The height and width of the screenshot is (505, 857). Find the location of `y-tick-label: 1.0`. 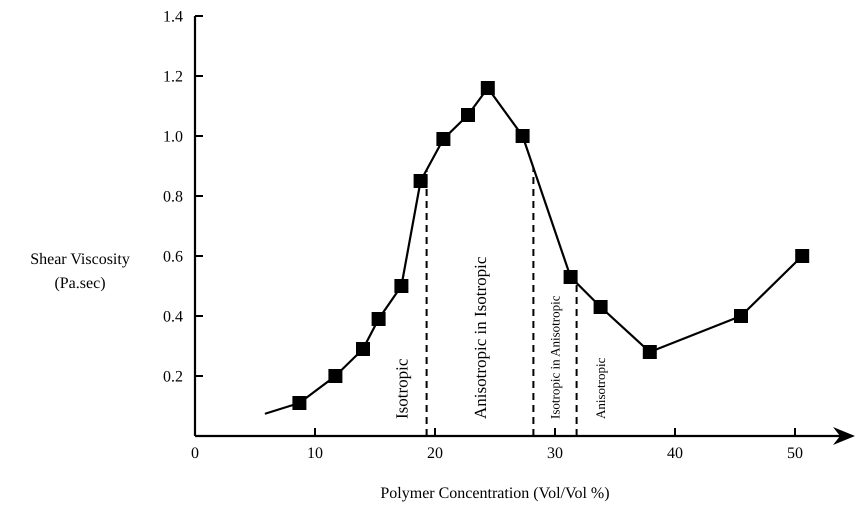

y-tick-label: 1.0 is located at coordinates (173, 137).